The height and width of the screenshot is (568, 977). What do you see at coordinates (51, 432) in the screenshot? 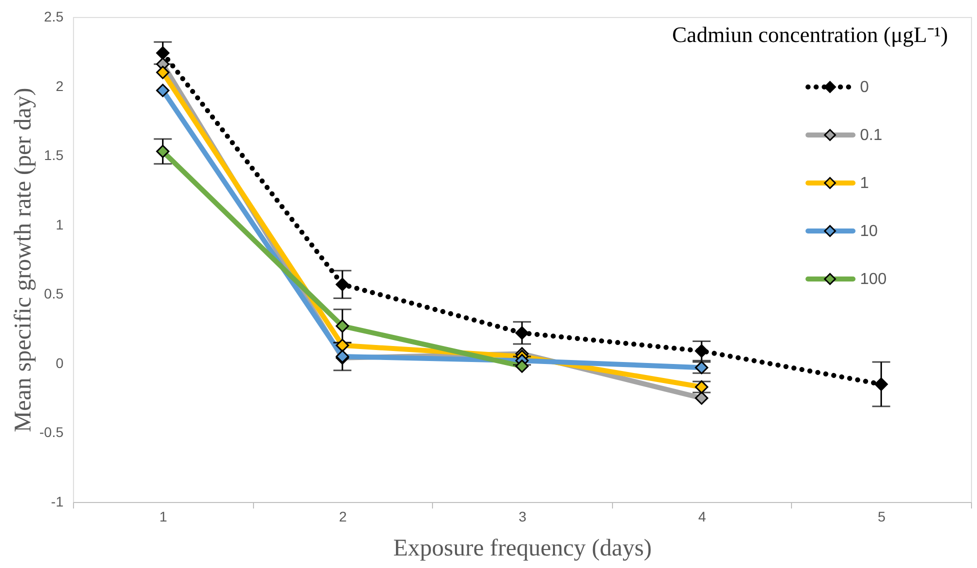
I see `y-tick-label: -0.5` at bounding box center [51, 432].